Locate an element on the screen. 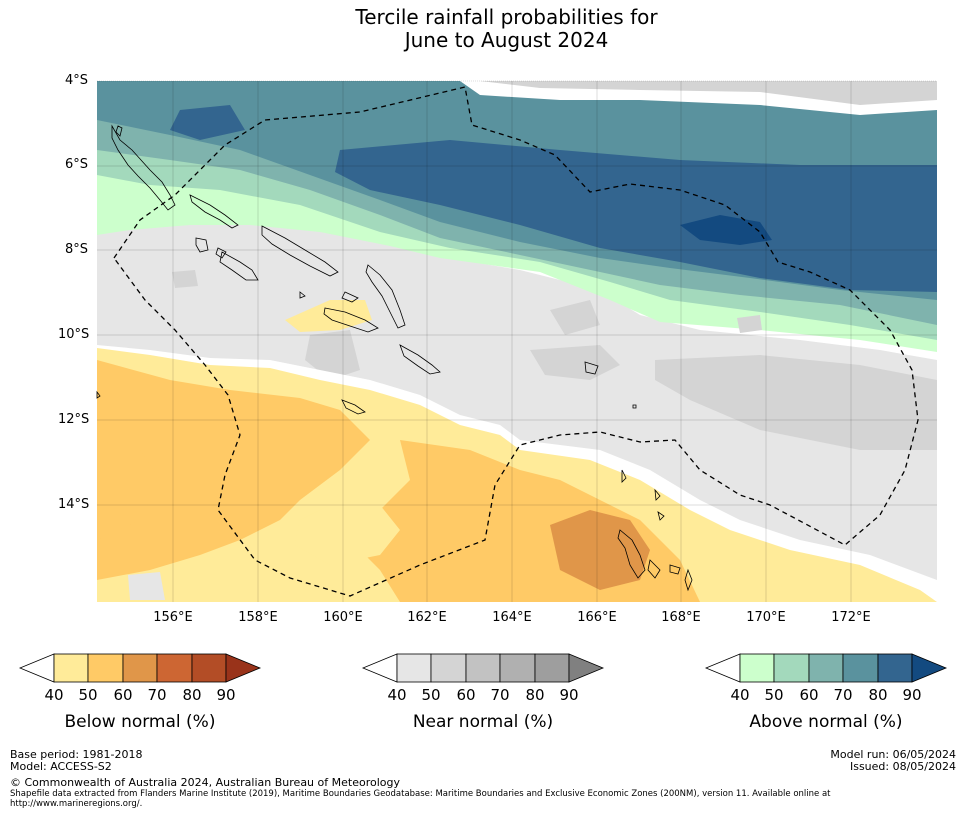 The height and width of the screenshot is (816, 965). title-line-1: Tercile rainfall probabilities for is located at coordinates (506, 17).